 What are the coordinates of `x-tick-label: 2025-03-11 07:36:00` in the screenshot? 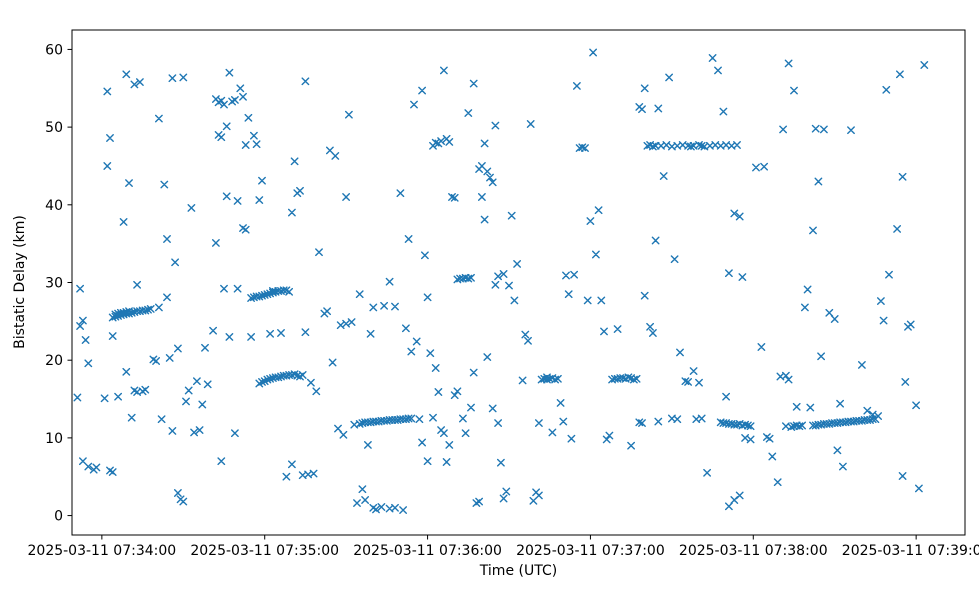 It's located at (427, 551).